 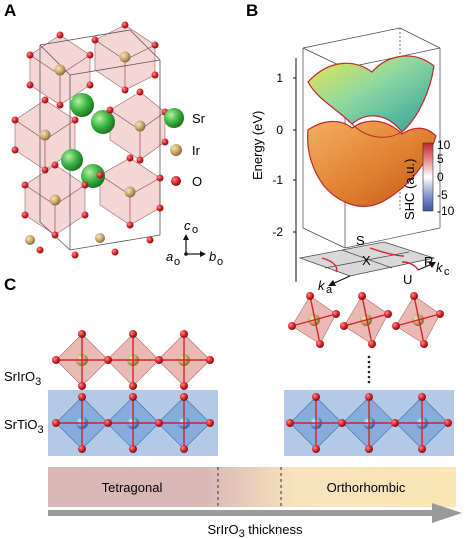 I want to click on legend-o-swatch, so click(x=176, y=181).